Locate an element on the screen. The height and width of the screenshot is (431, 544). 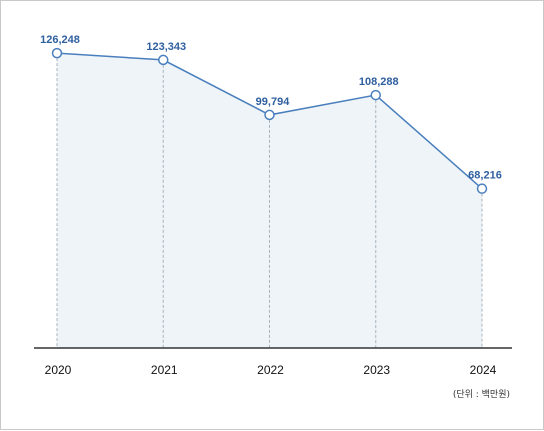
data-label-2024: 68,216 is located at coordinates (485, 176).